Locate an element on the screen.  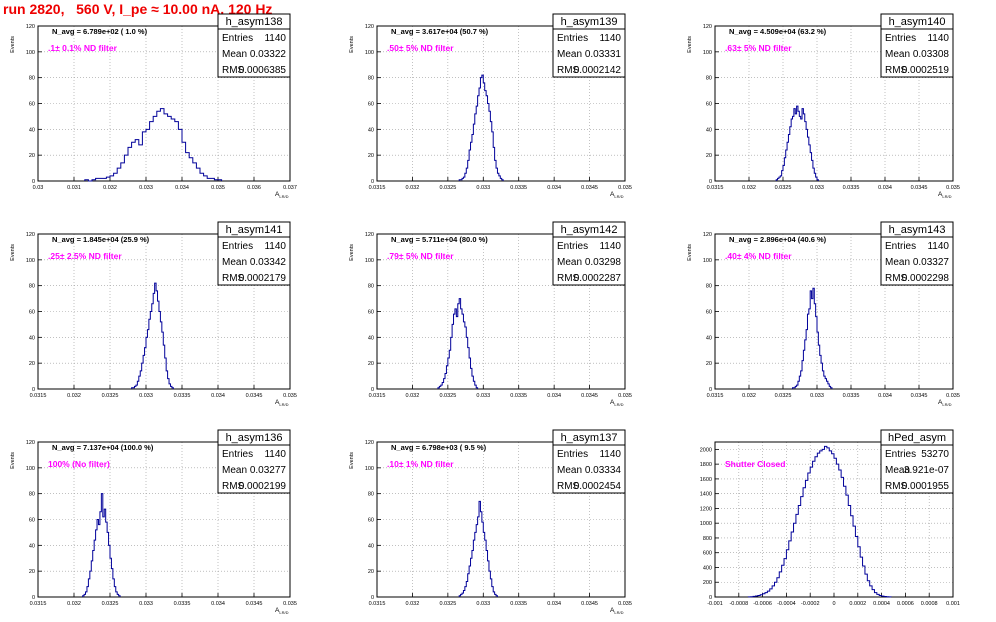
y-tick-label: 600 is located at coordinates (707, 554).